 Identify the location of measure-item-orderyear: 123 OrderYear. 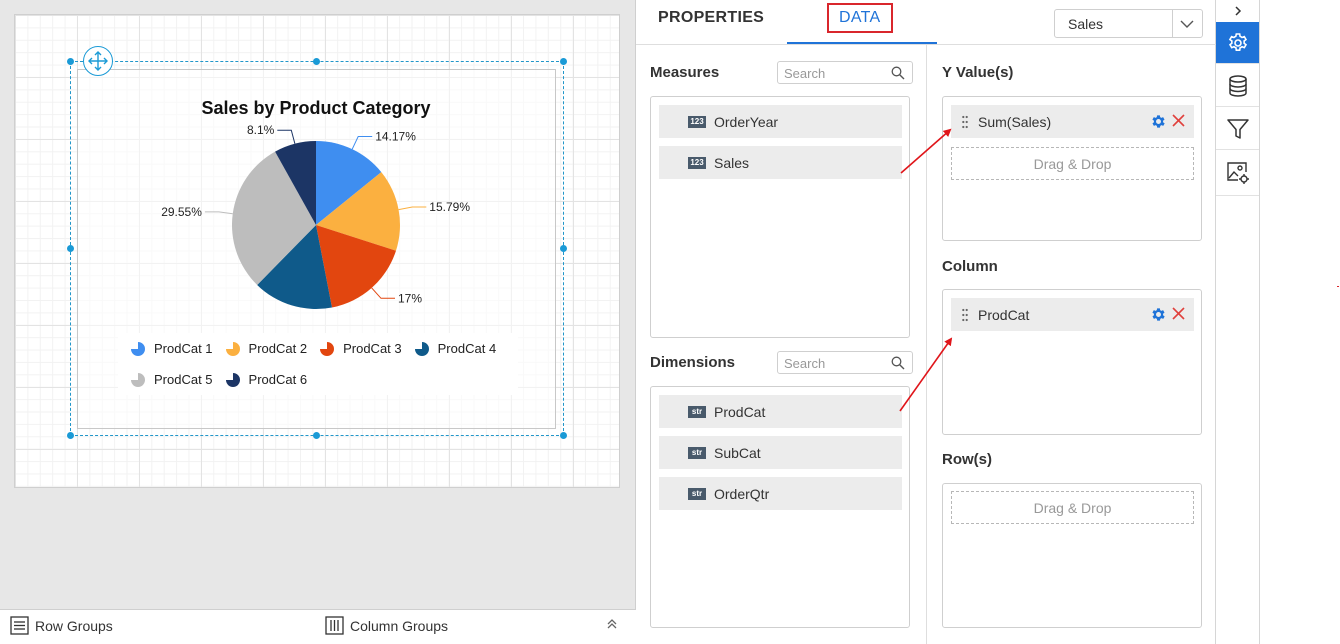
(780, 121).